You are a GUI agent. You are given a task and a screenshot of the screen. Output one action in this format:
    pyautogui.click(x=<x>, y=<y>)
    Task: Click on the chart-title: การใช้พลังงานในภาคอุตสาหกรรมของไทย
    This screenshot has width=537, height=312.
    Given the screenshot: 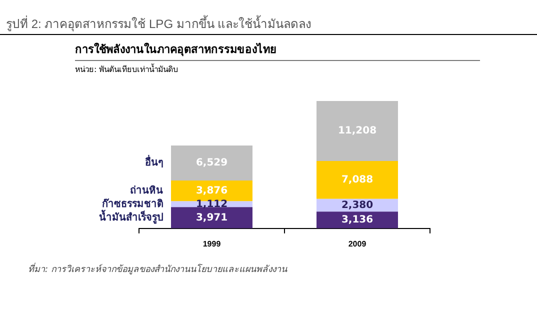 What is the action you would take?
    pyautogui.click(x=175, y=50)
    